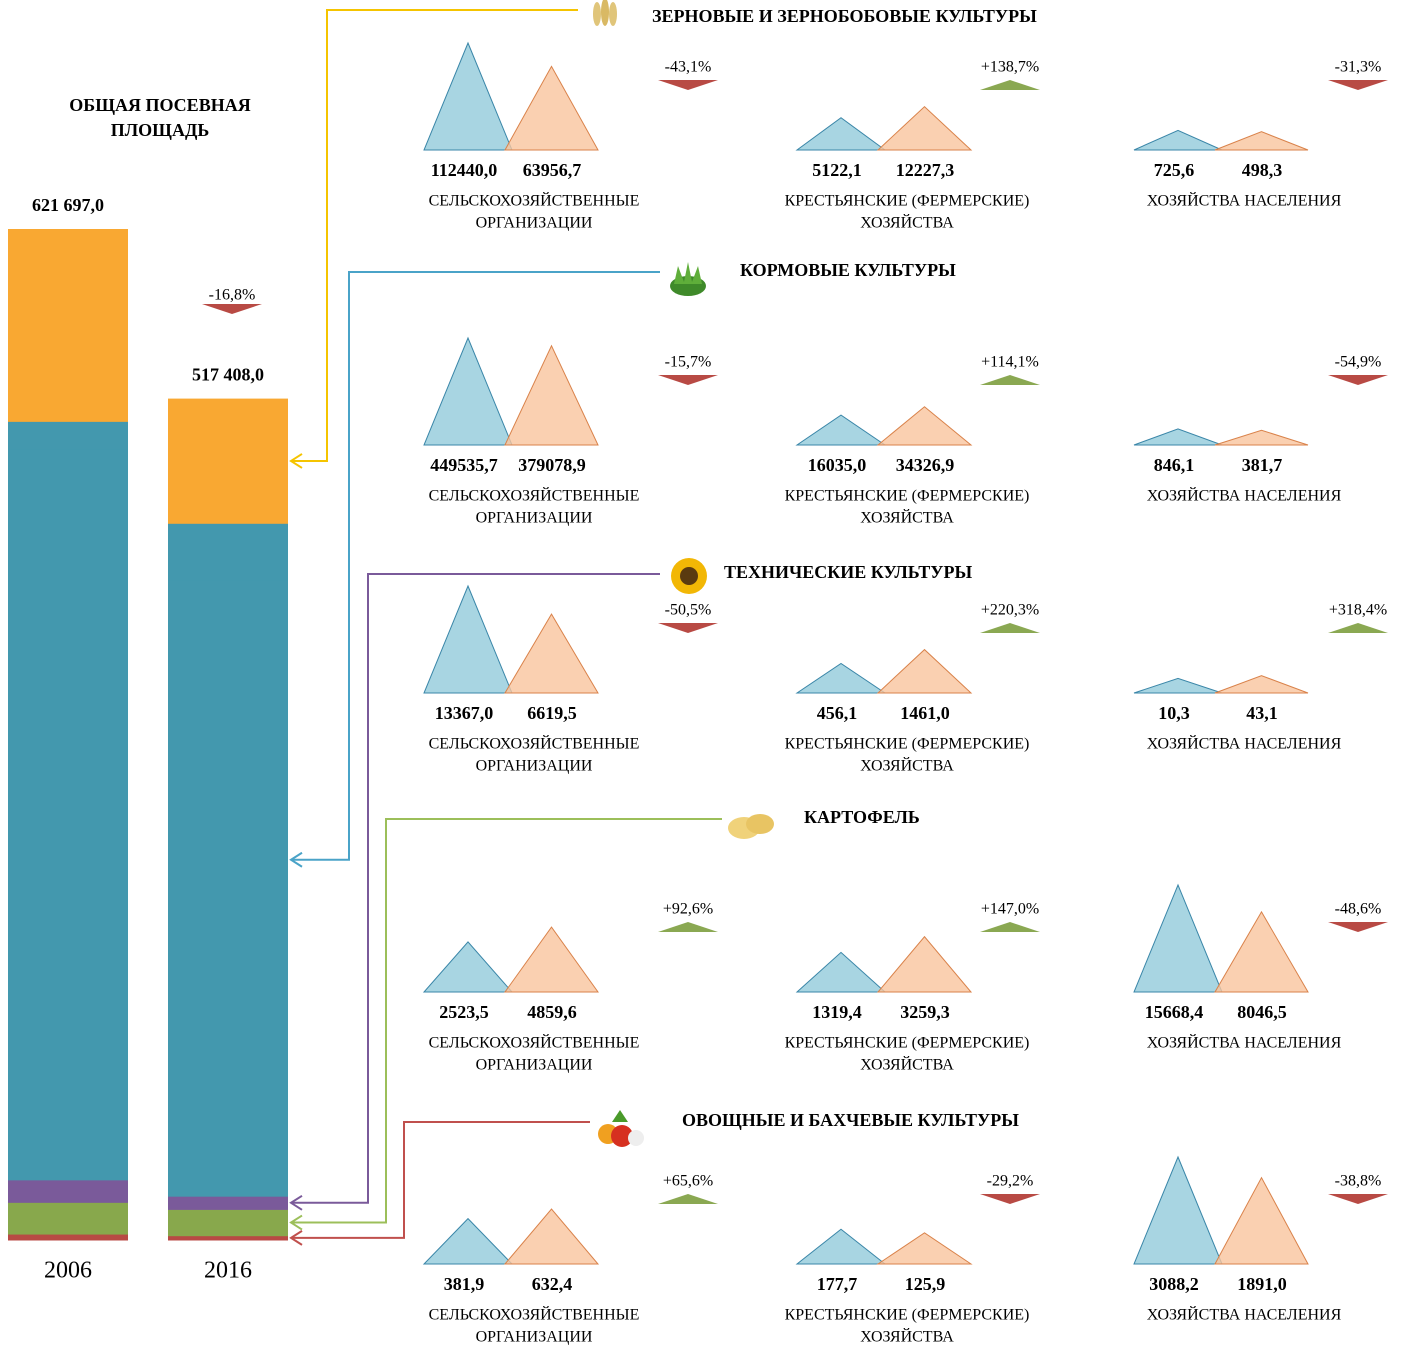 This screenshot has width=1401, height=1351. Describe the element at coordinates (159, 105) in the screenshot. I see `title-line: ОБЩАЯ ПОСЕВНАЯ` at that location.